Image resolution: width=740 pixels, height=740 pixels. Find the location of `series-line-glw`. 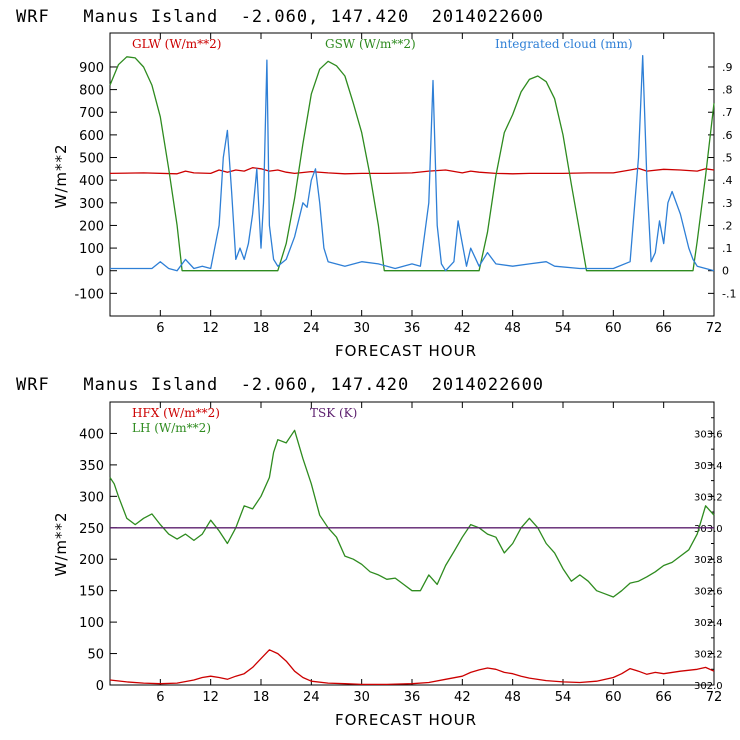

series-line-glw is located at coordinates (412, 171).